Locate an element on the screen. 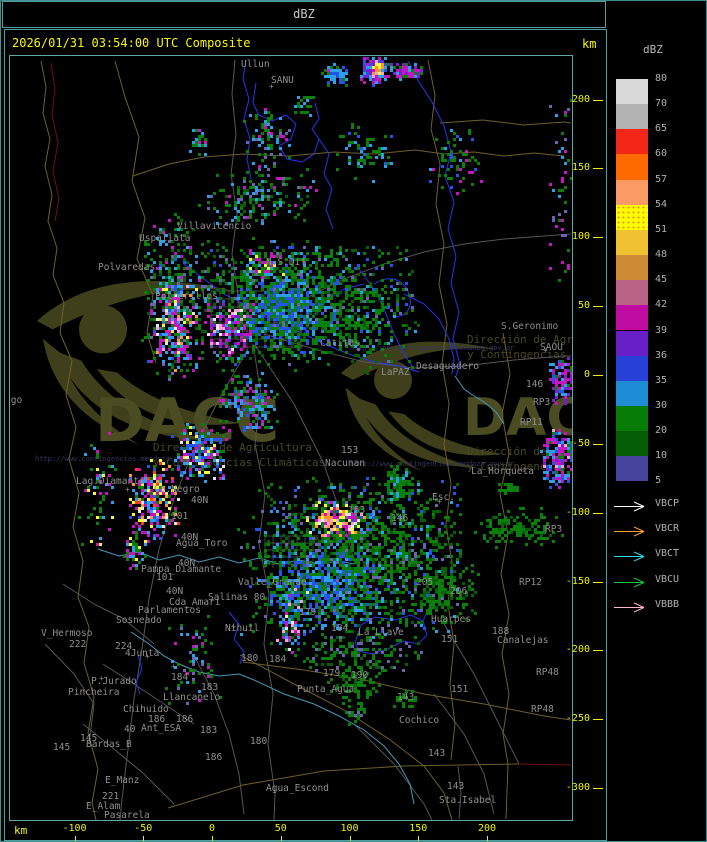 This screenshot has height=842, width=707. bottom-axis-tick-label: 200 is located at coordinates (487, 828).